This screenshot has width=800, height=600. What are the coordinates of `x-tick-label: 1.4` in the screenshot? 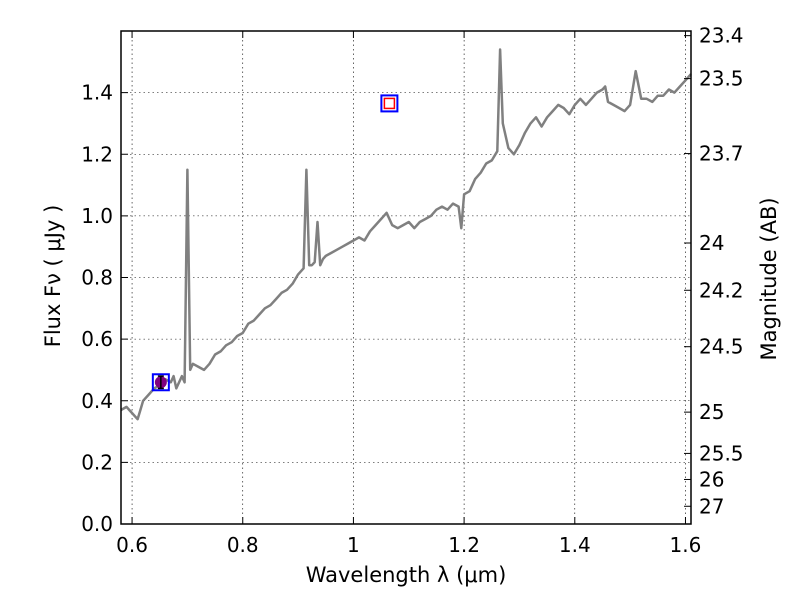 It's located at (575, 545).